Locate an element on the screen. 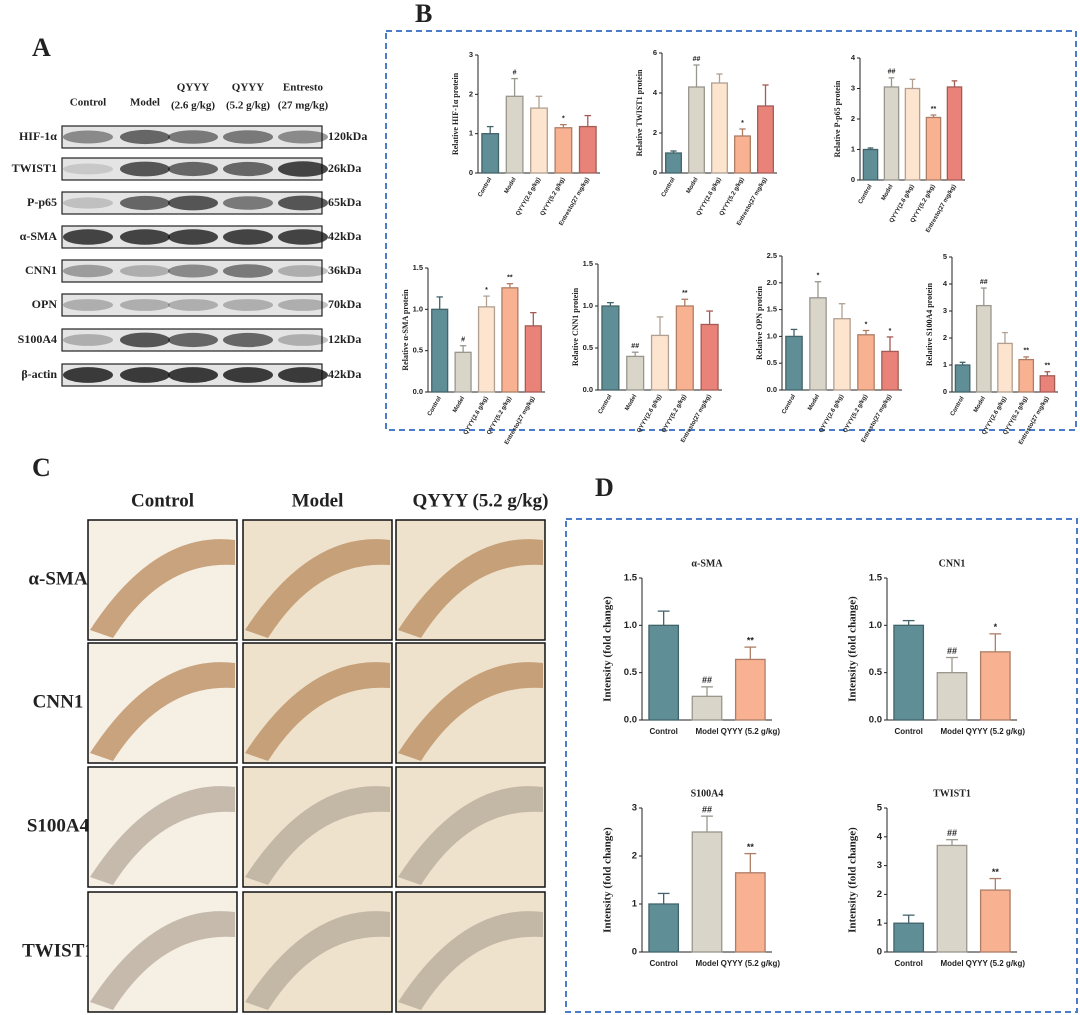 Image resolution: width=1080 pixels, height=1015 pixels. lane-label: (2.6 g/kg) is located at coordinates (193, 106).